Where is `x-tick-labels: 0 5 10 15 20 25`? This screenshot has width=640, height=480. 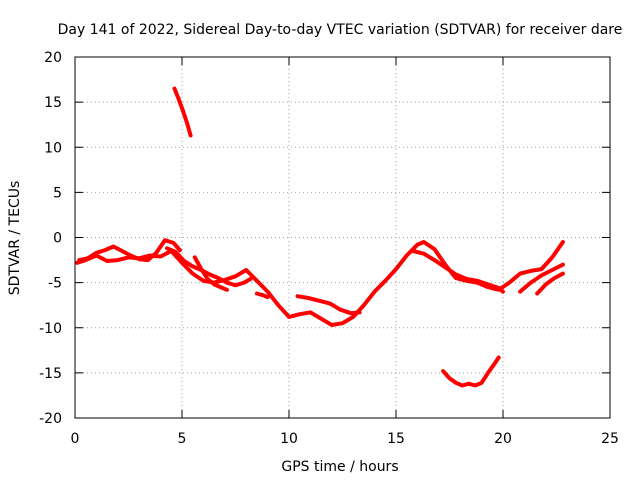
x-tick-labels: 0 5 10 15 20 25 is located at coordinates (345, 439).